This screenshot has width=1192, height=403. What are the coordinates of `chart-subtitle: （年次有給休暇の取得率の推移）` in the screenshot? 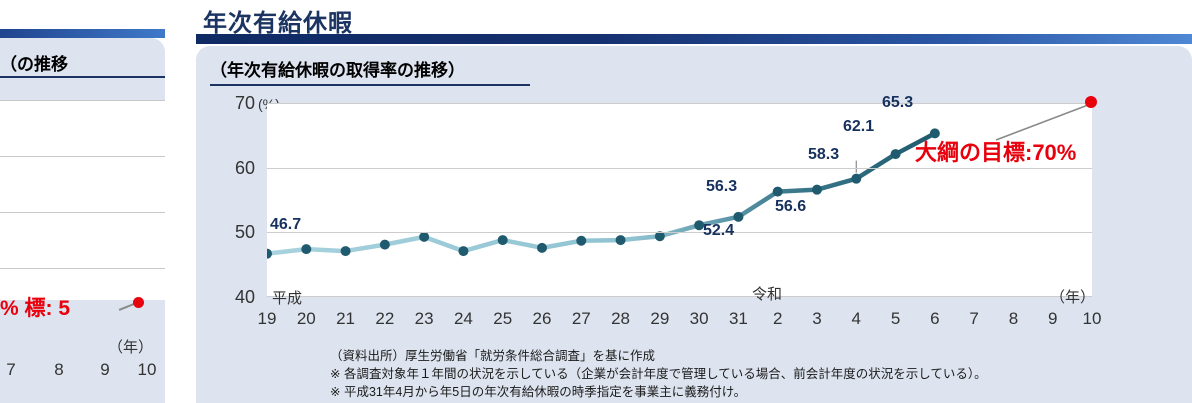 It's located at (370, 71).